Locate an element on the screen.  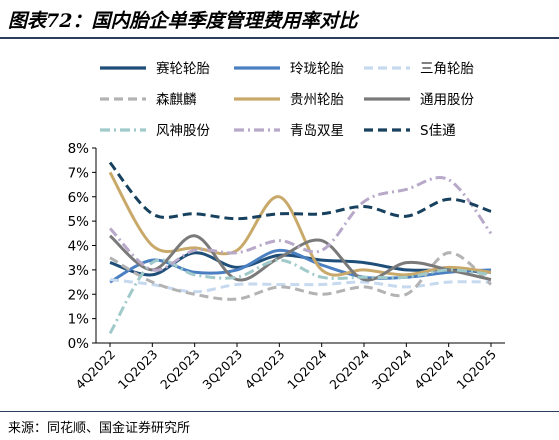
x-tick-label: 1Q2025 is located at coordinates (476, 370).